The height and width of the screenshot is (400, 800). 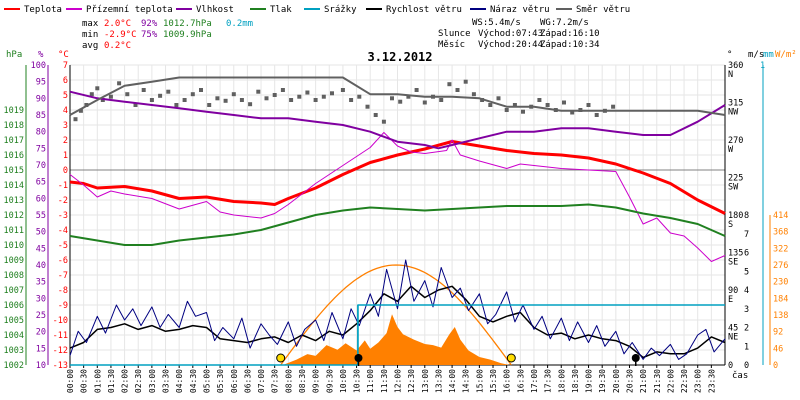 What do you see at coordinates (65, 171) in the screenshot?
I see `temperature-tick-label: 0` at bounding box center [65, 171].